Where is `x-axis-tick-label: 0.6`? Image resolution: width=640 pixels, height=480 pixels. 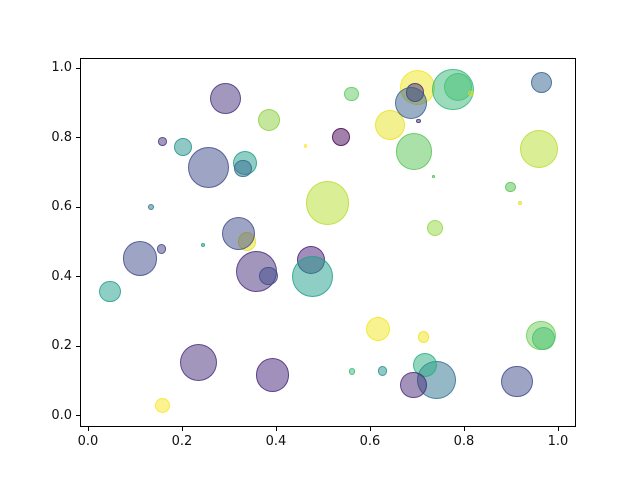
x-axis-tick-label: 0.6 is located at coordinates (370, 441).